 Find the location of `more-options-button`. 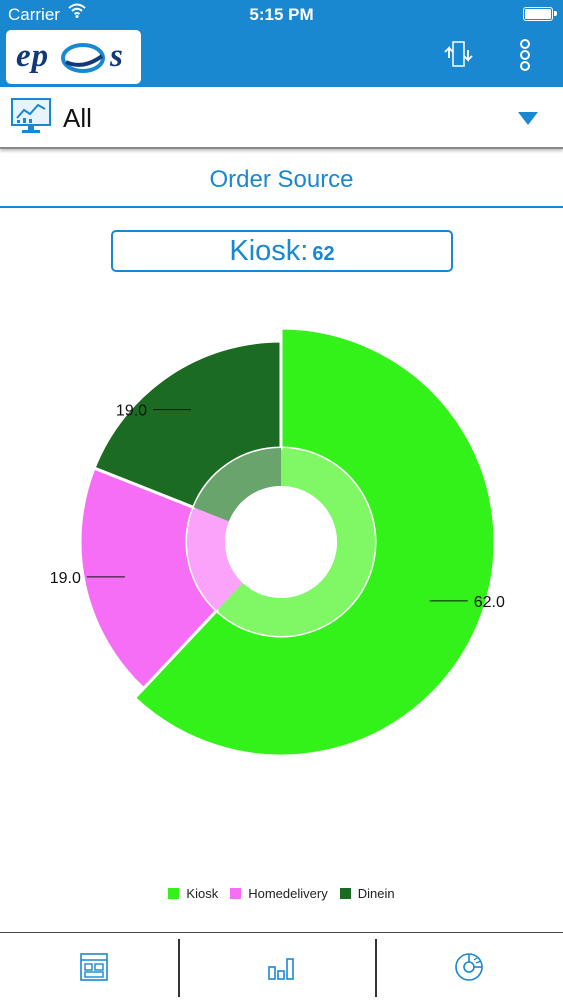

more-options-button is located at coordinates (525, 55).